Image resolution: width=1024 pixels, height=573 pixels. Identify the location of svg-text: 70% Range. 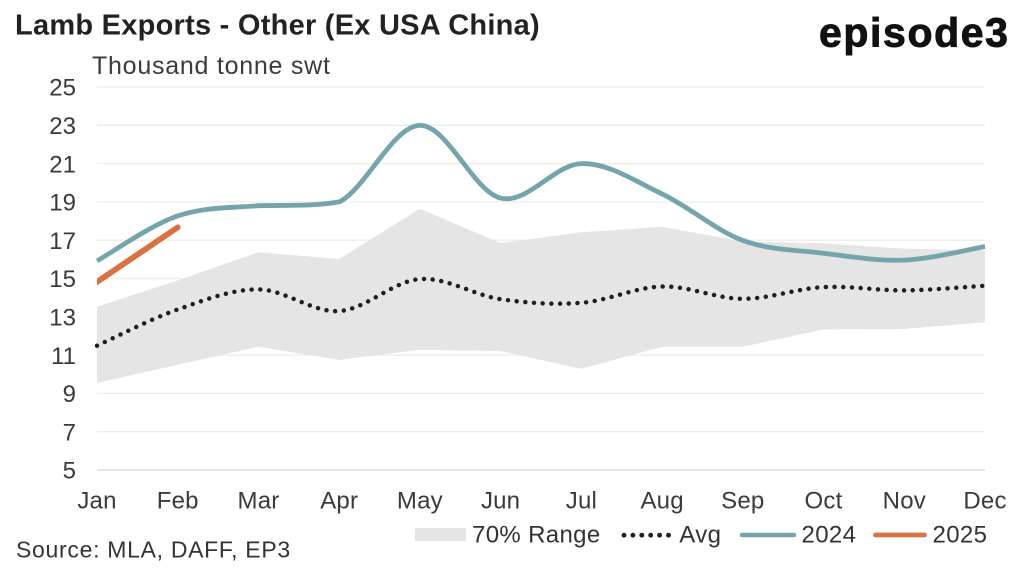
(536, 535).